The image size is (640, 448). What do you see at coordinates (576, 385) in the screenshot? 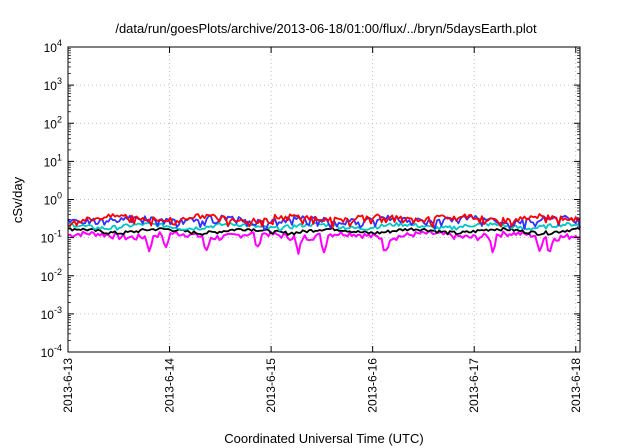
I see `x-tick-label: 2013-6-18` at bounding box center [576, 385].